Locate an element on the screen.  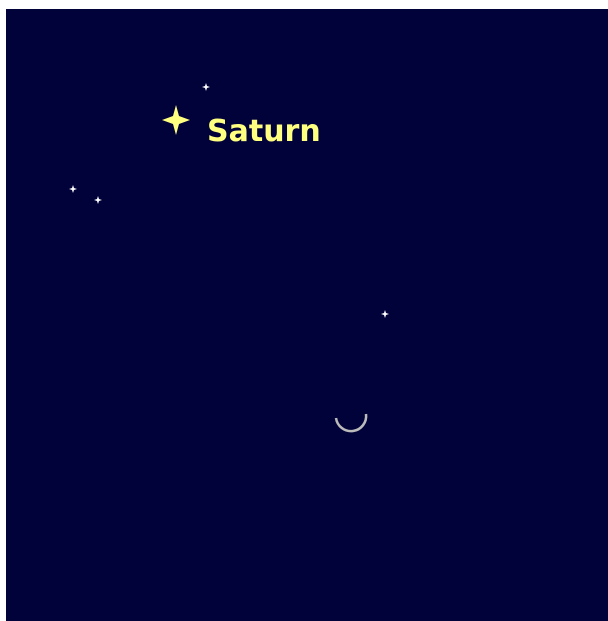
moon is located at coordinates (351, 423).